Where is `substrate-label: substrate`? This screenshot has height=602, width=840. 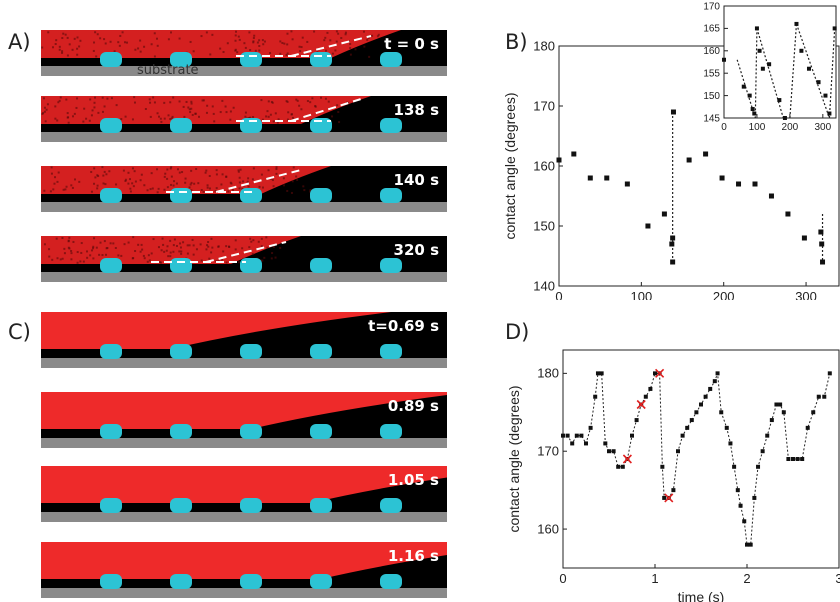 substrate-label: substrate is located at coordinates (168, 70).